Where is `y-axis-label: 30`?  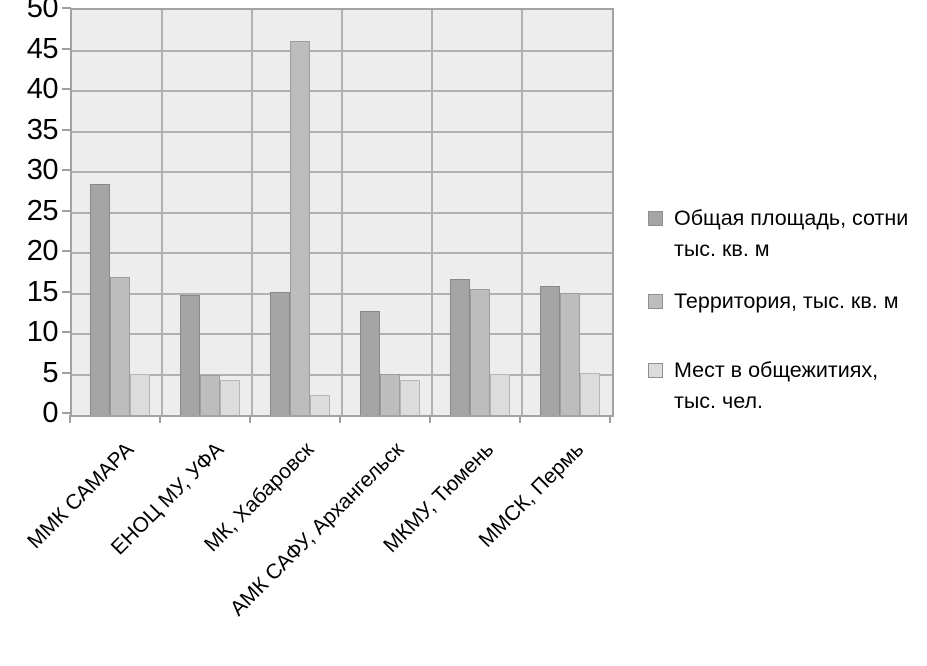 y-axis-label: 30 is located at coordinates (42, 170).